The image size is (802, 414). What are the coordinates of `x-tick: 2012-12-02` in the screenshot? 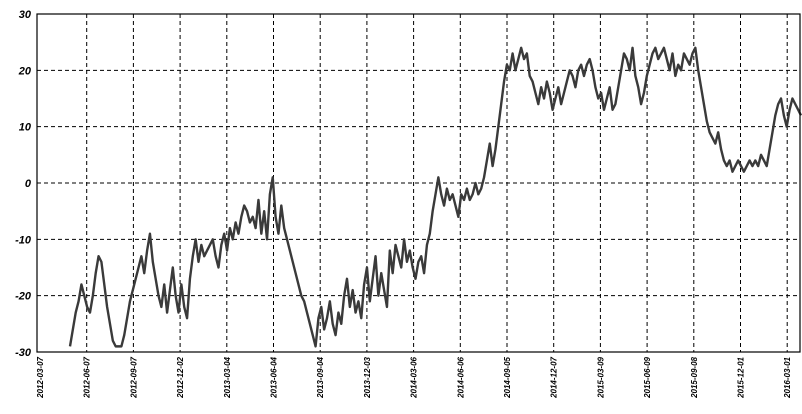 It's located at (180, 377).